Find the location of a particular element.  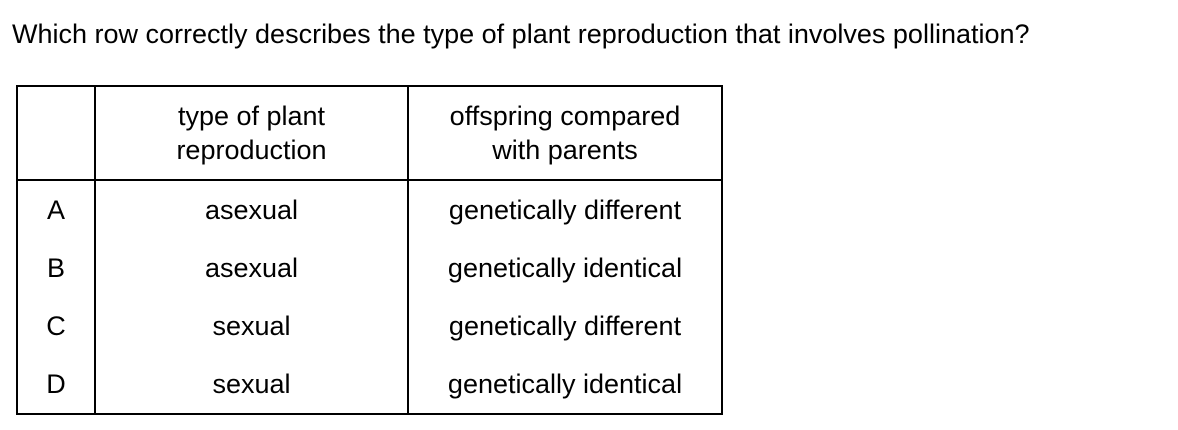

header-blank-cell is located at coordinates (56, 133).